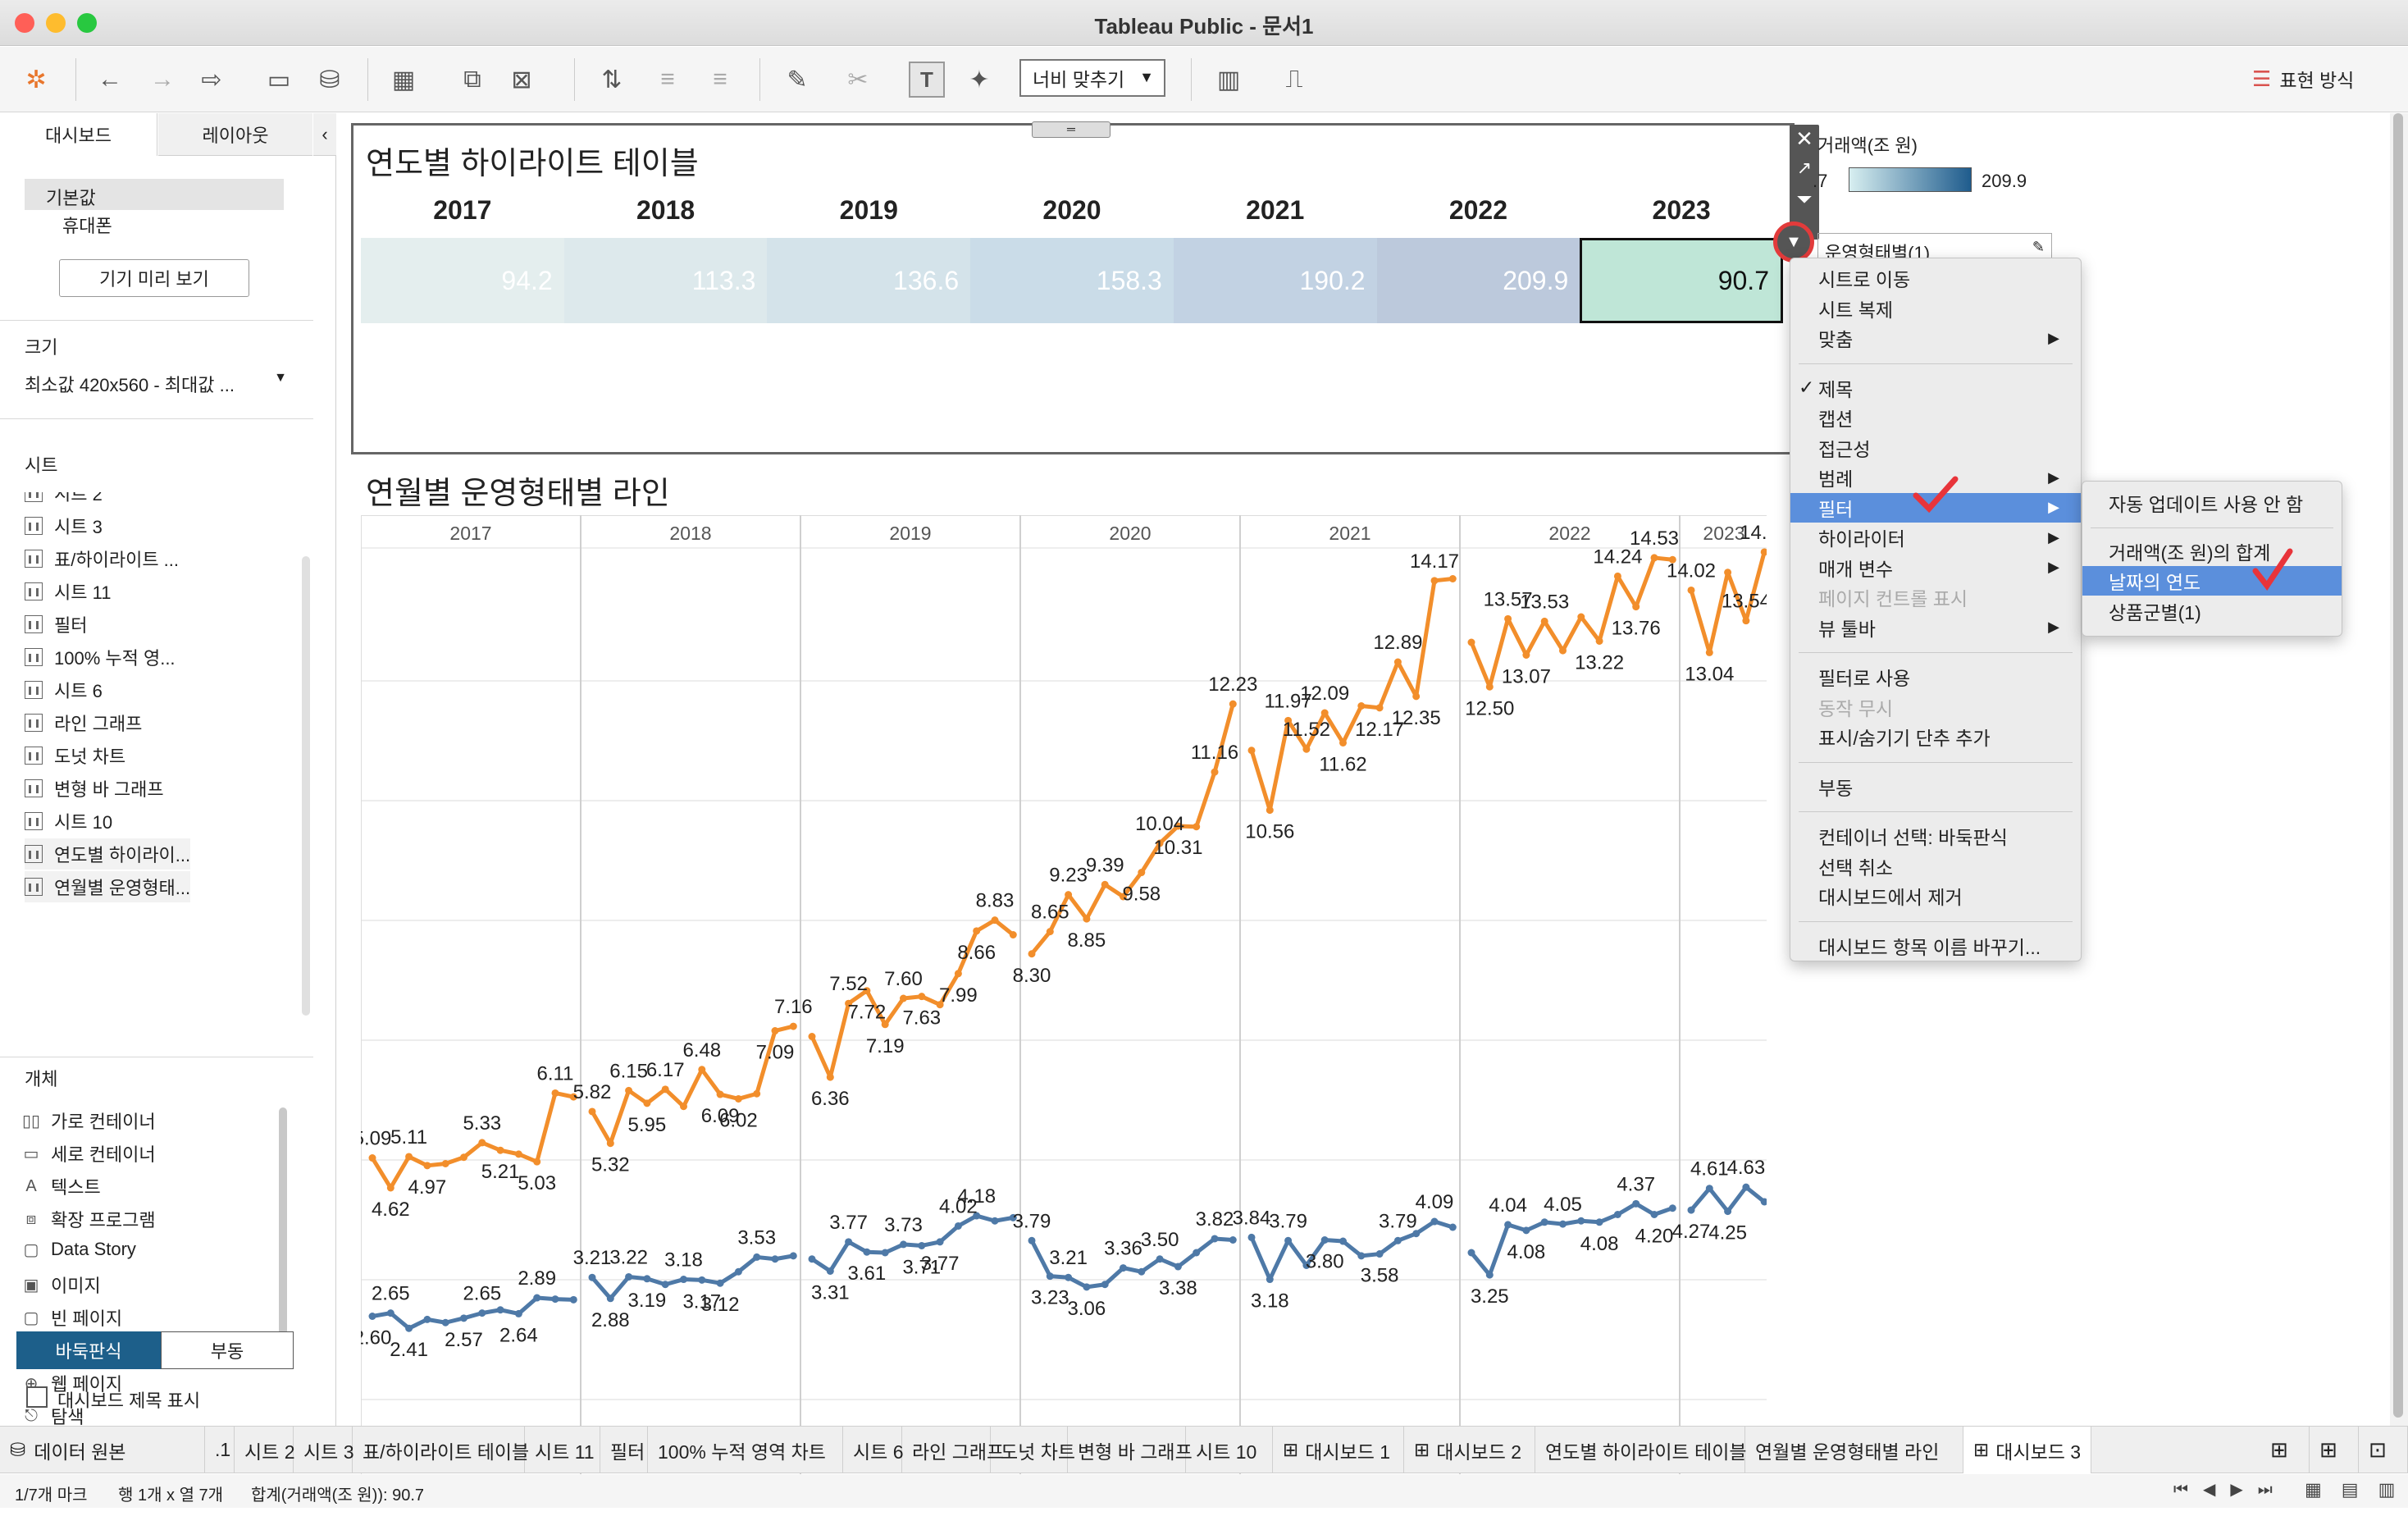 This screenshot has height=1516, width=2408. I want to click on sheet-item: 시트 10, so click(69, 822).